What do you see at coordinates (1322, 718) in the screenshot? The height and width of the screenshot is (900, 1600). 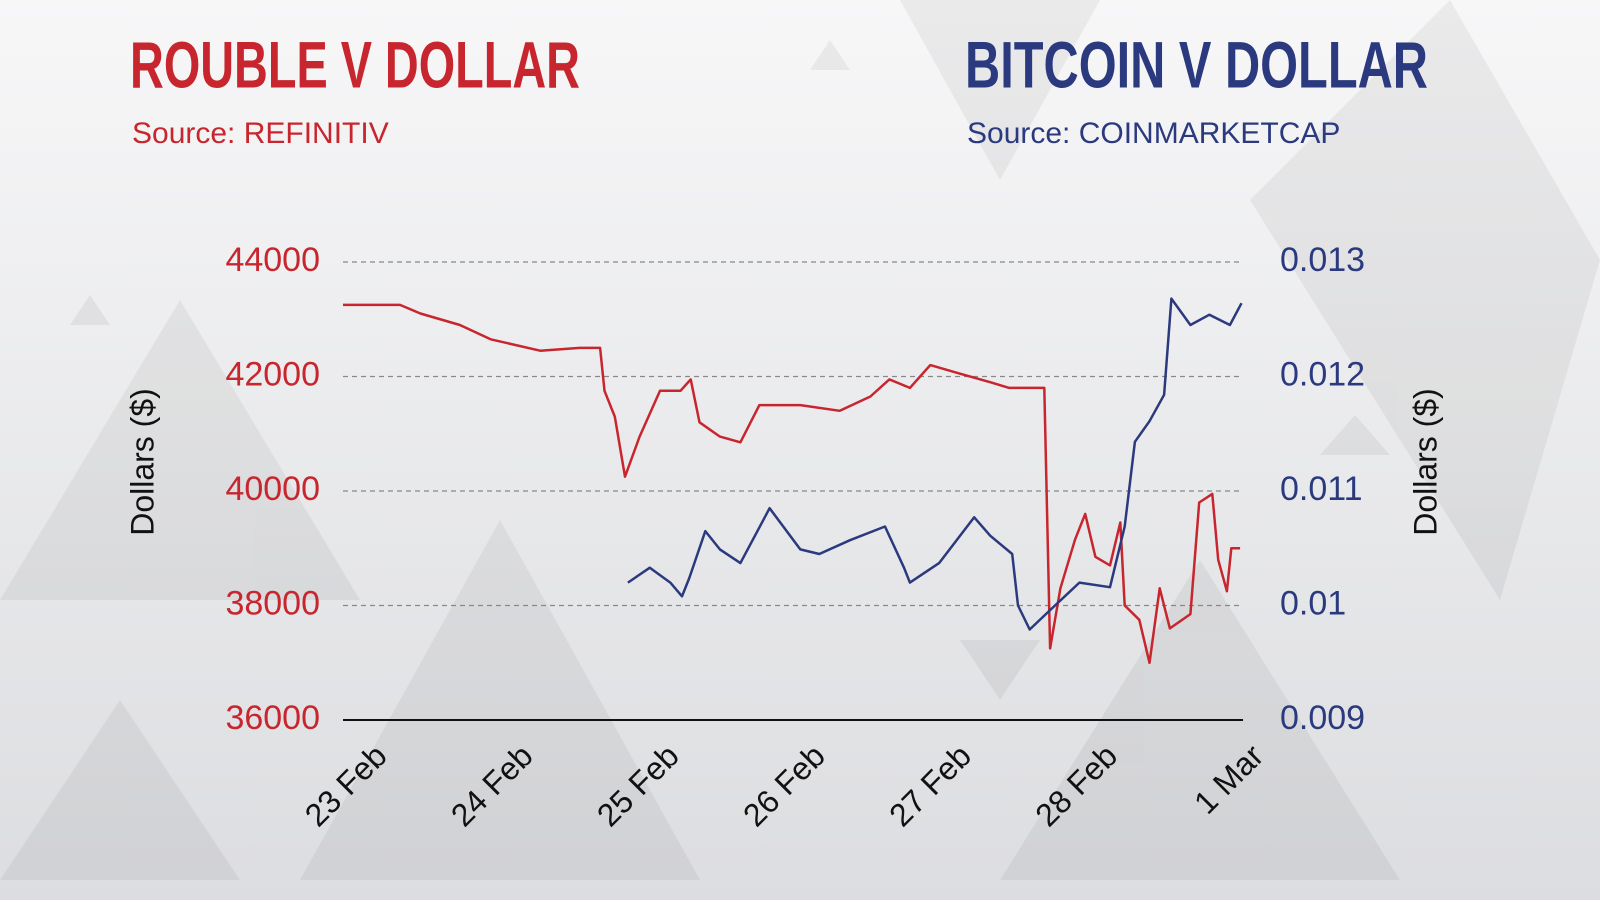 I see `y2-tick-label: 0.009` at bounding box center [1322, 718].